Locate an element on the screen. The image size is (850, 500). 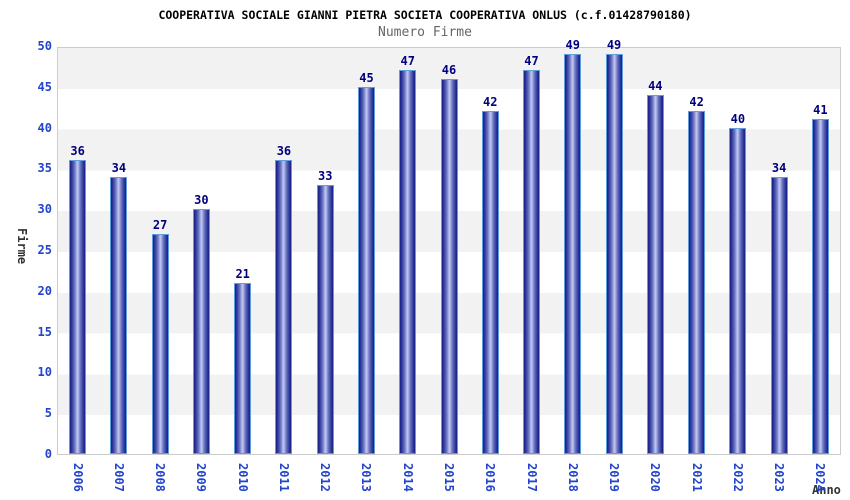
bar-value-label: 45 is located at coordinates (366, 77).